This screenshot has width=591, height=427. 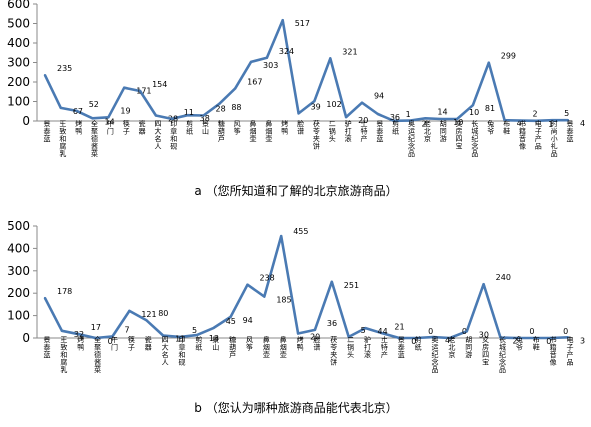 What do you see at coordinates (490, 127) in the screenshot?
I see `x-category-label: 兔爷` at bounding box center [490, 127].